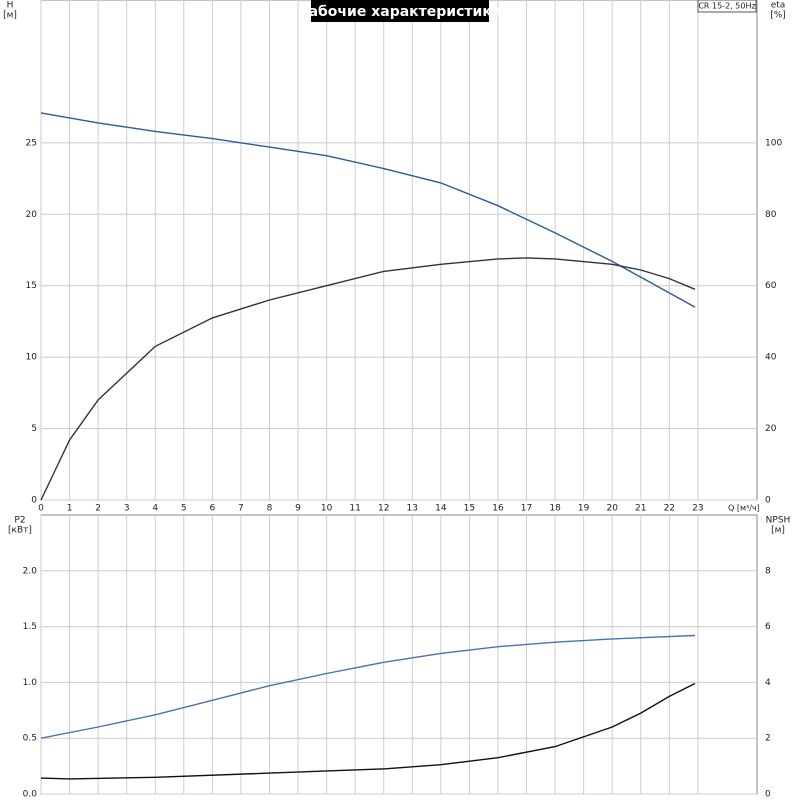  Describe the element at coordinates (768, 571) in the screenshot. I see `y2-tick-label: 8` at that location.